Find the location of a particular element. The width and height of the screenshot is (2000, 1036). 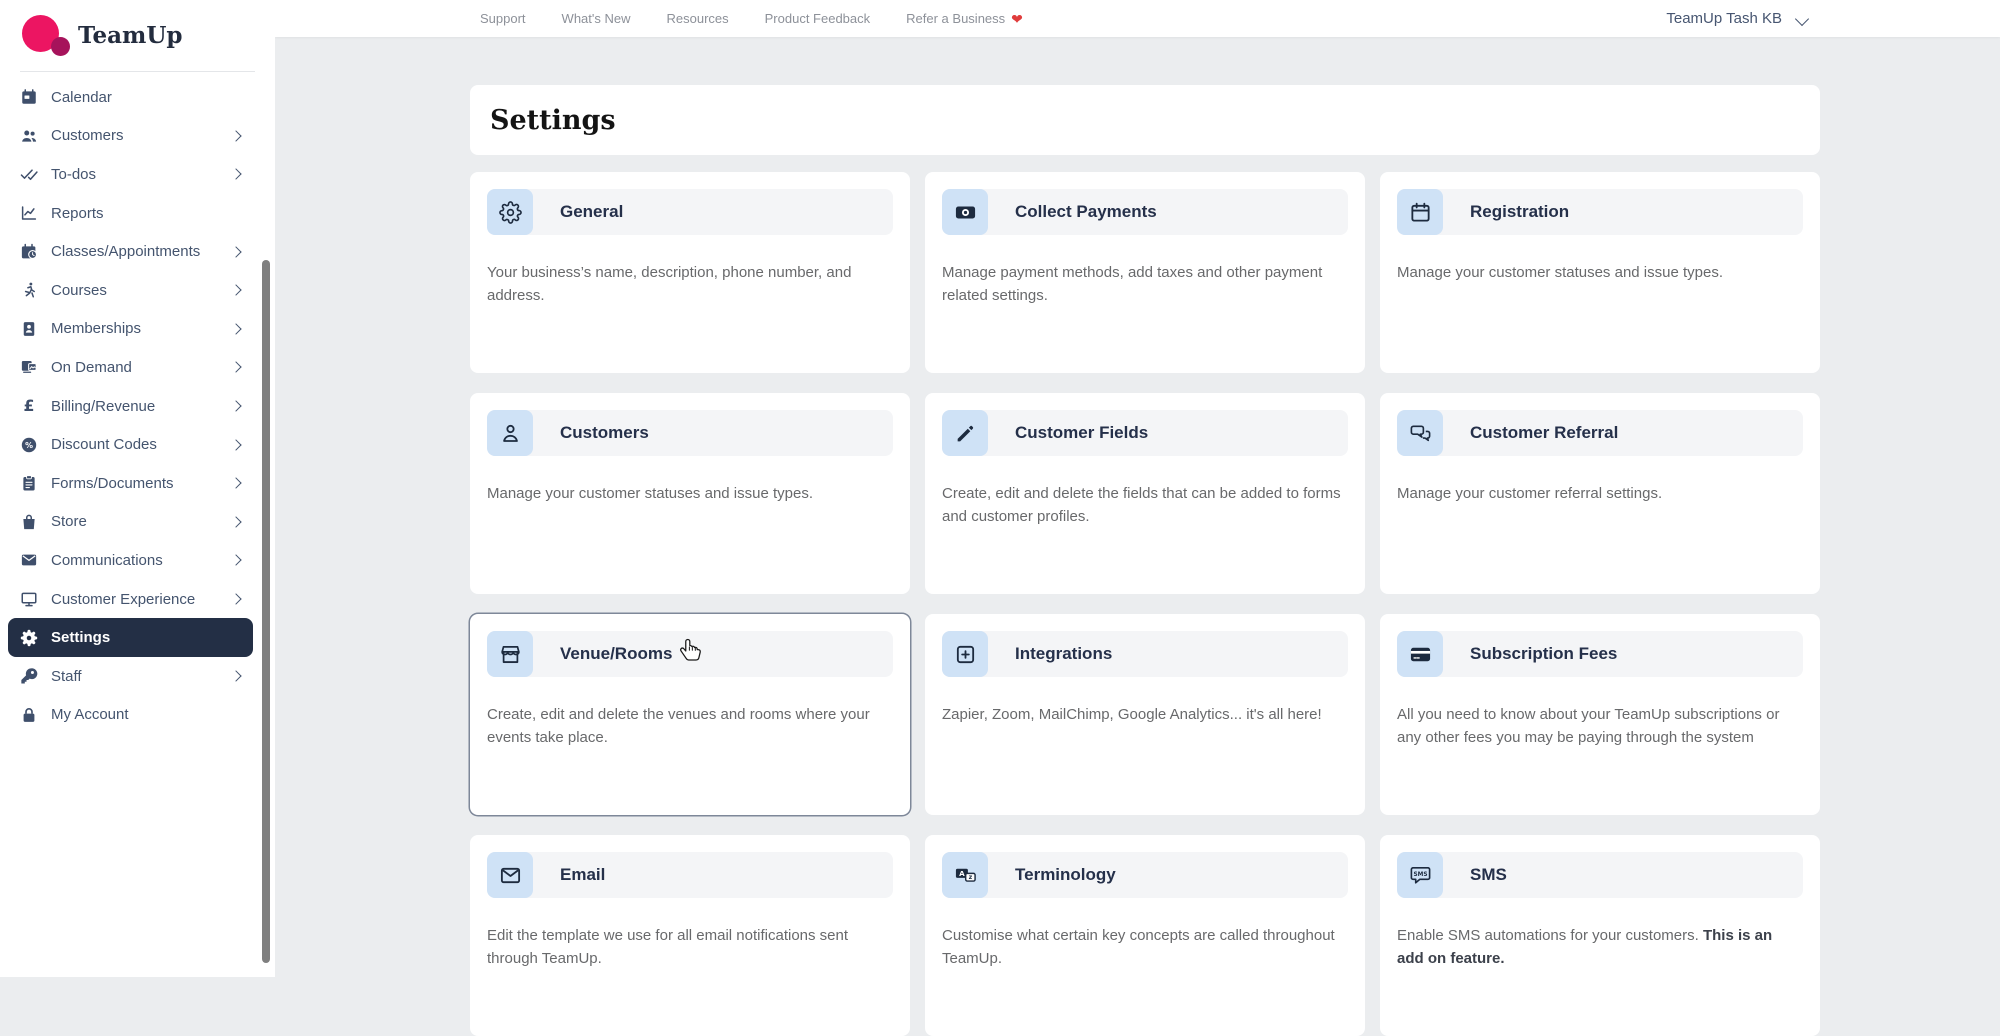

sidebar-item-discount-codes: % Discount Codes is located at coordinates (130, 444).